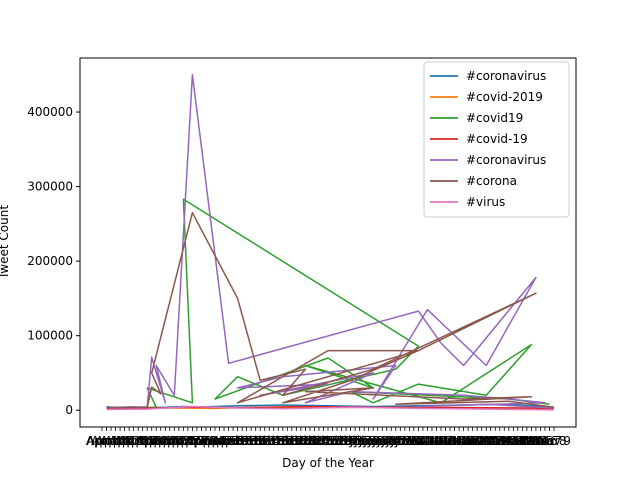  I want to click on x-tick-label: Mar 25, so click(495, 441).